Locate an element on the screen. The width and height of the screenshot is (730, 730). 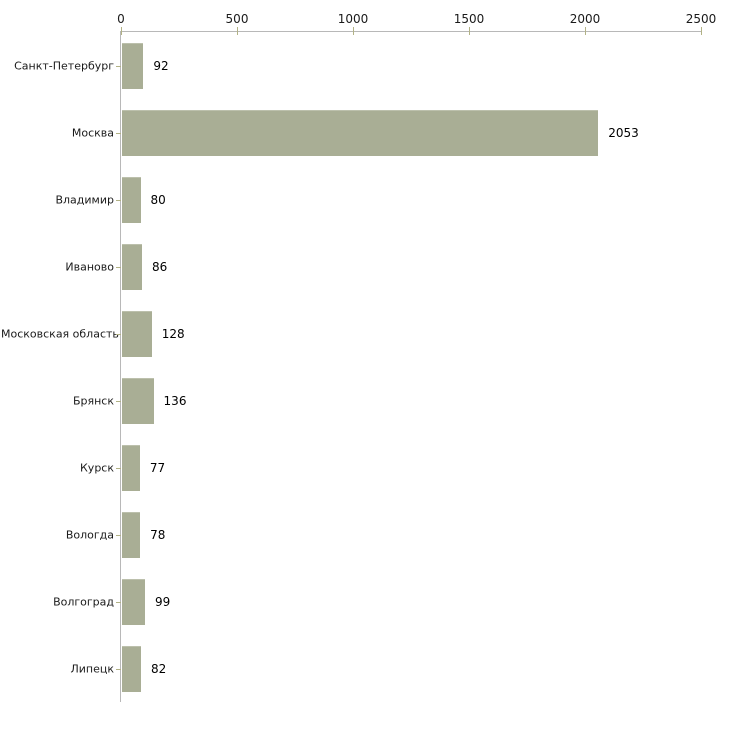
chart-row: Вологда 78 is located at coordinates (365, 534).